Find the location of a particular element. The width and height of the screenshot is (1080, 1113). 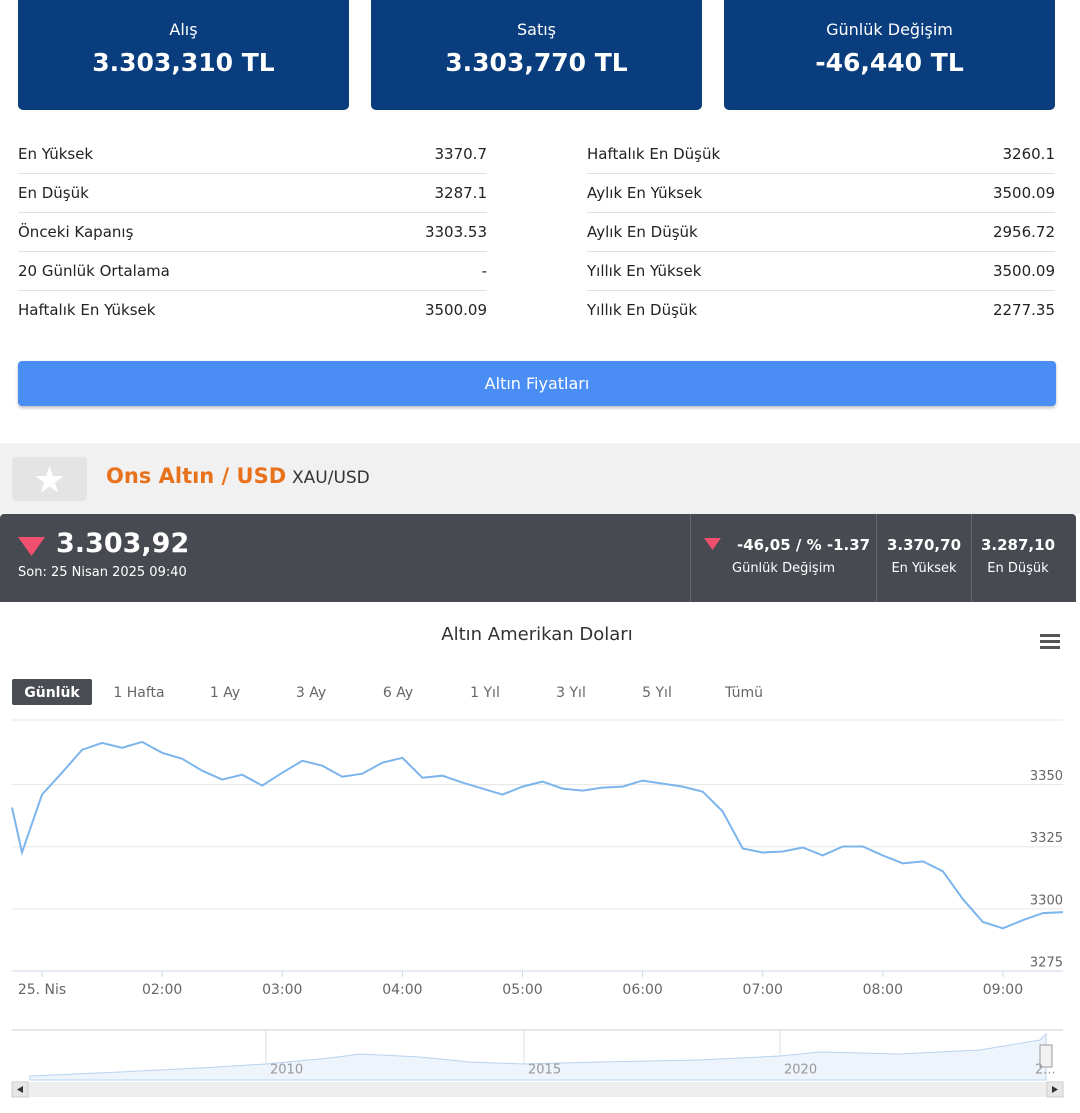

price-card: Günlük Değişim -46,440 TL is located at coordinates (889, 55).